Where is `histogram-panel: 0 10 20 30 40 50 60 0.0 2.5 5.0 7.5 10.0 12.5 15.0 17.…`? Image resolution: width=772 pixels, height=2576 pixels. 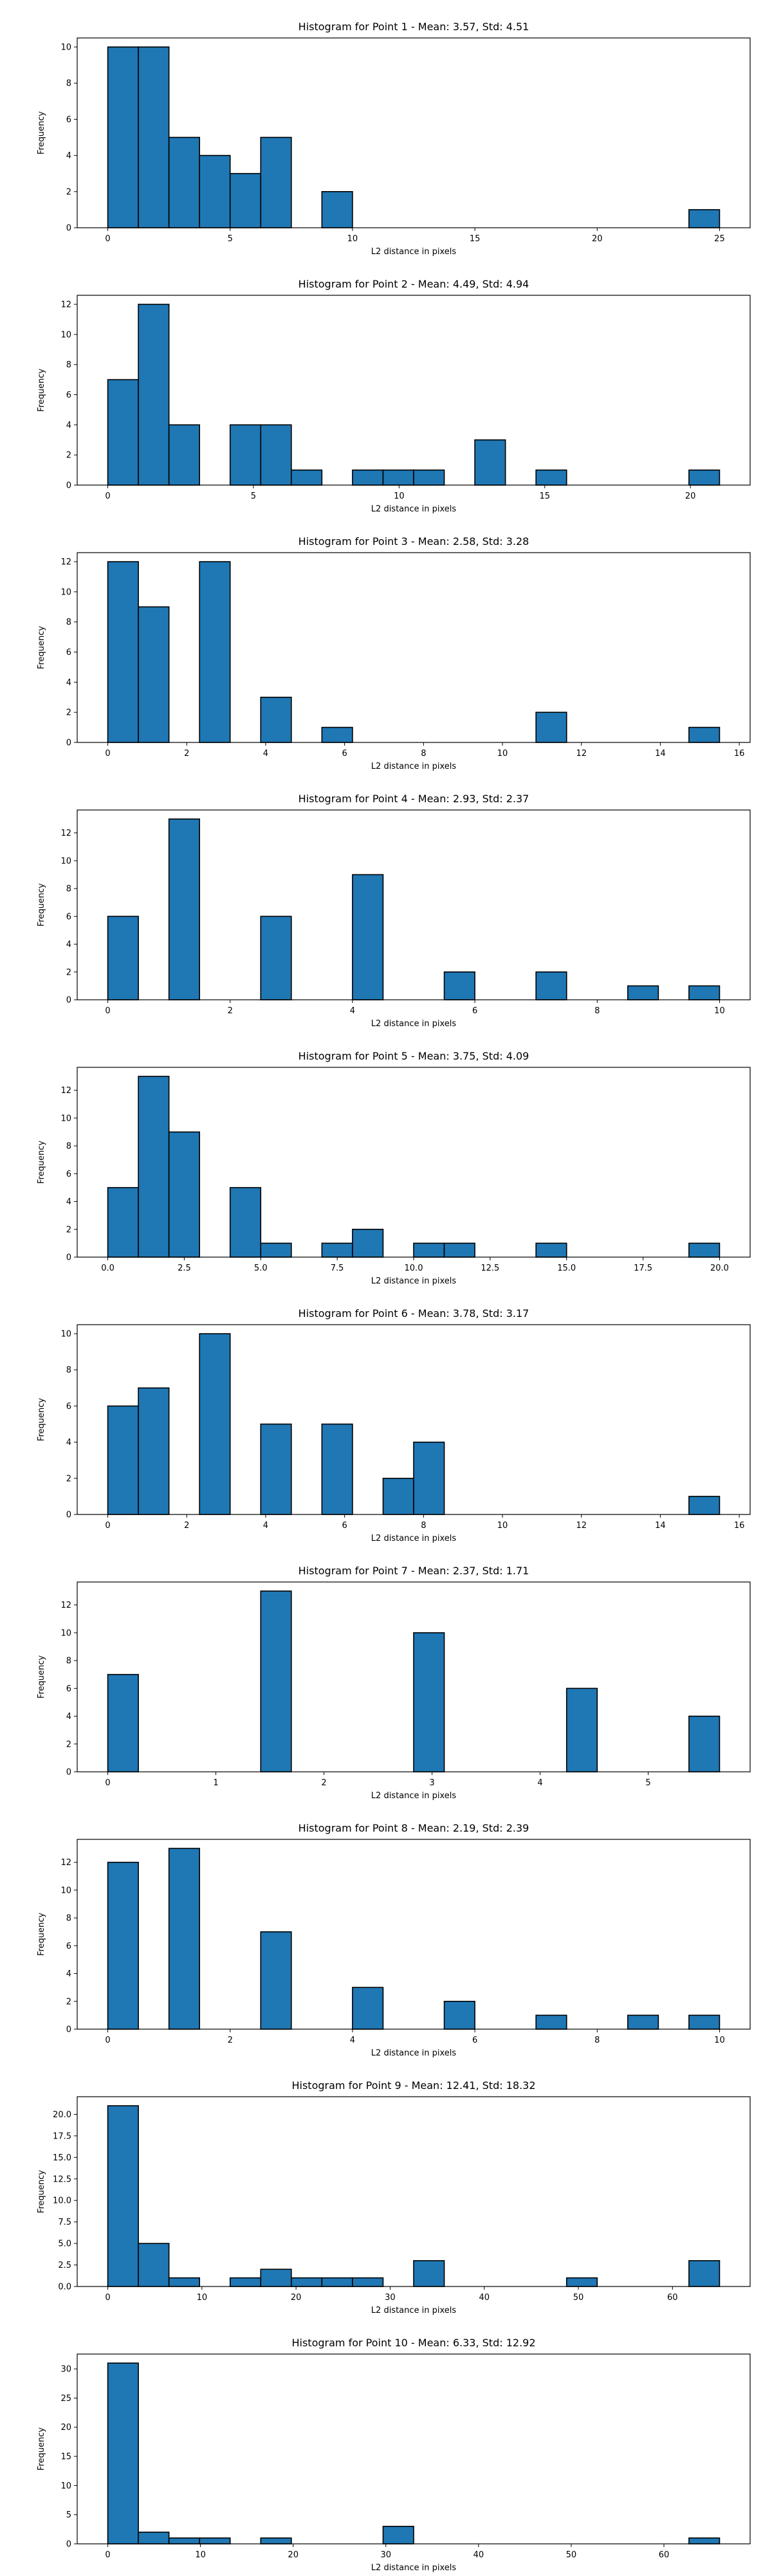
histogram-panel: 0 10 20 30 40 50 60 0.0 2.5 5.0 7.5 10.0 12.5 15.0 17.… is located at coordinates (386, 2187).